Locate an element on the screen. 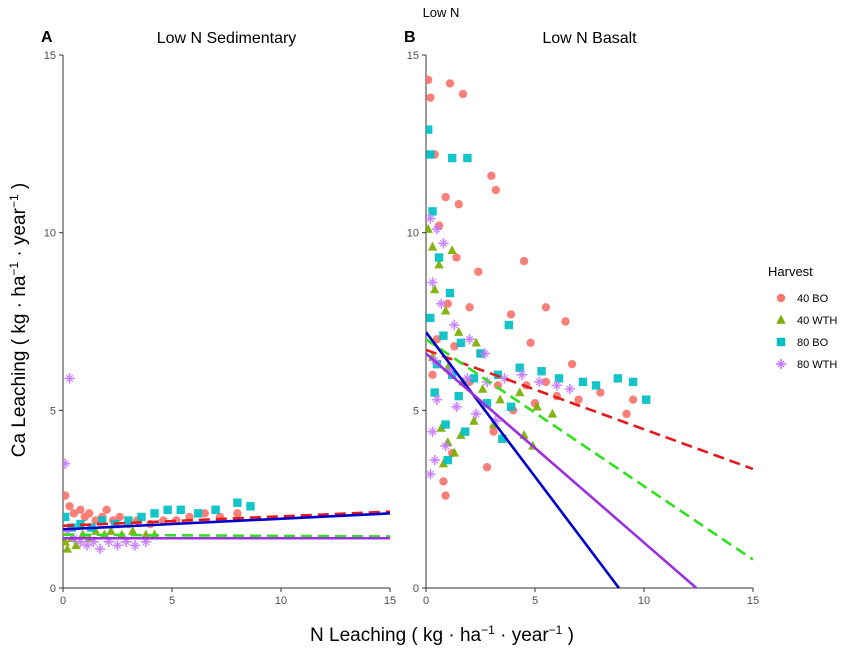  legend-item-80-wth: 80 WTH is located at coordinates (806, 364).